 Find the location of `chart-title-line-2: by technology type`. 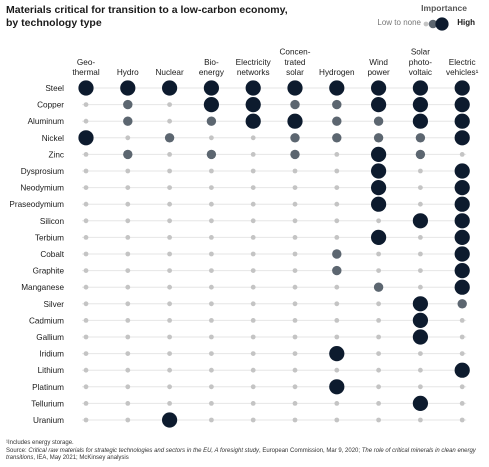

chart-title-line-2: by technology type is located at coordinates (54, 23).